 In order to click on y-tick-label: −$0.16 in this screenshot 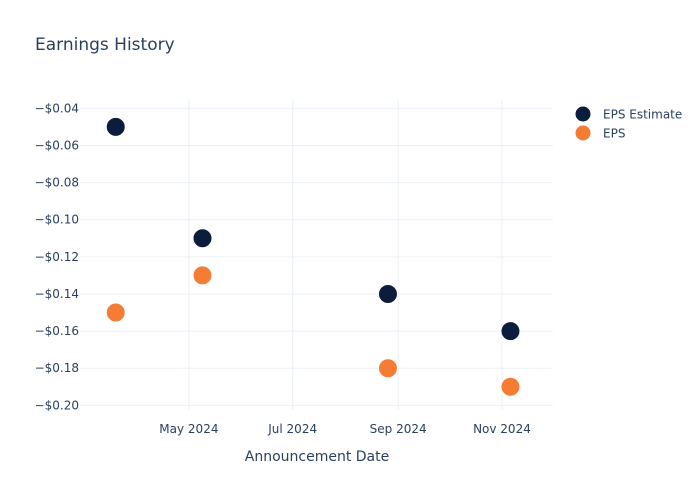, I will do `click(57, 331)`.